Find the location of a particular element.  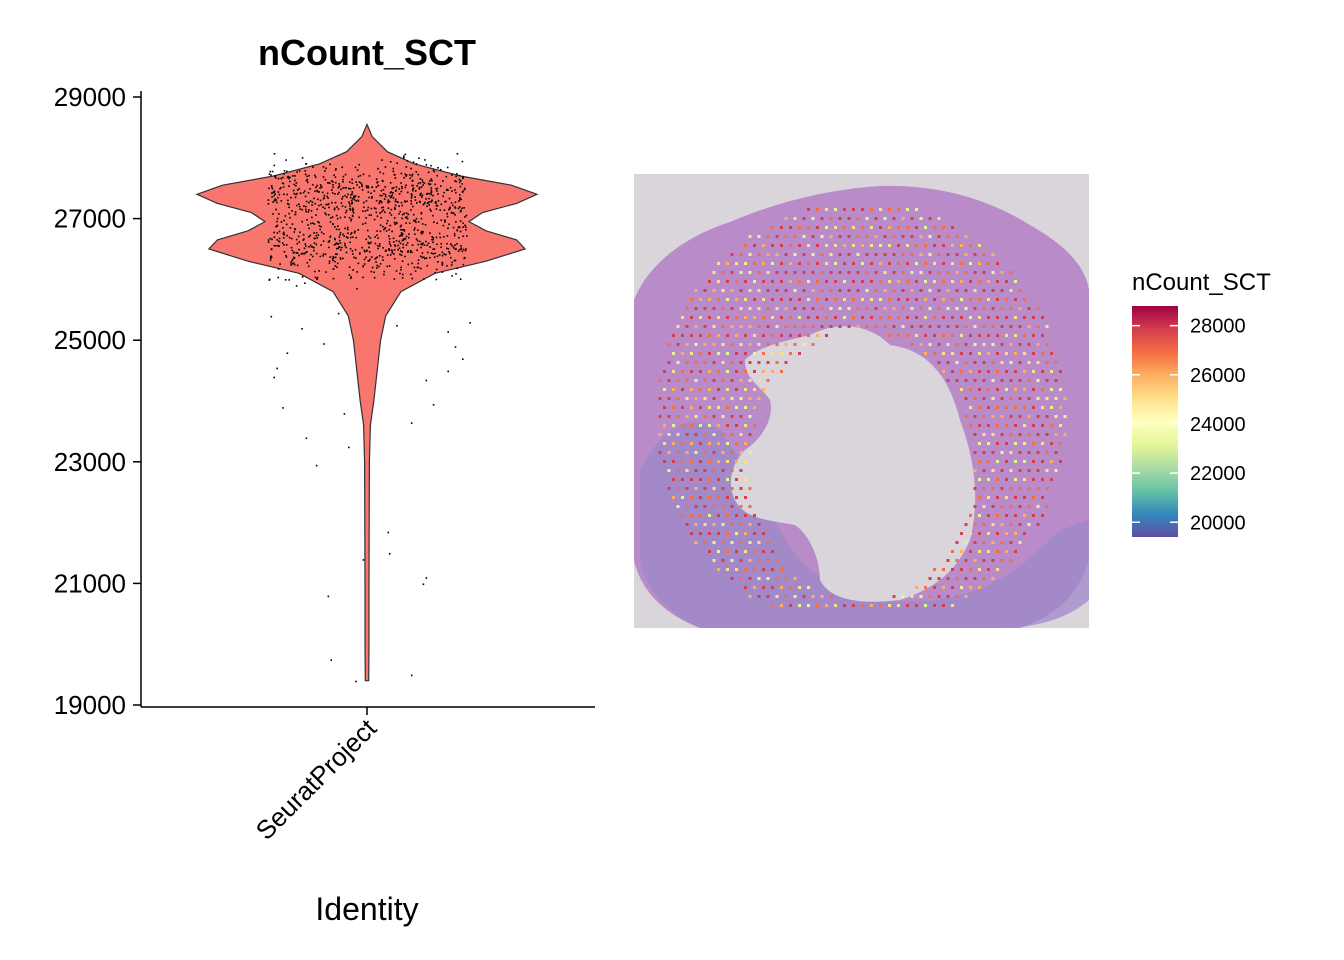

y-tick-label: 19000 is located at coordinates (90, 705).